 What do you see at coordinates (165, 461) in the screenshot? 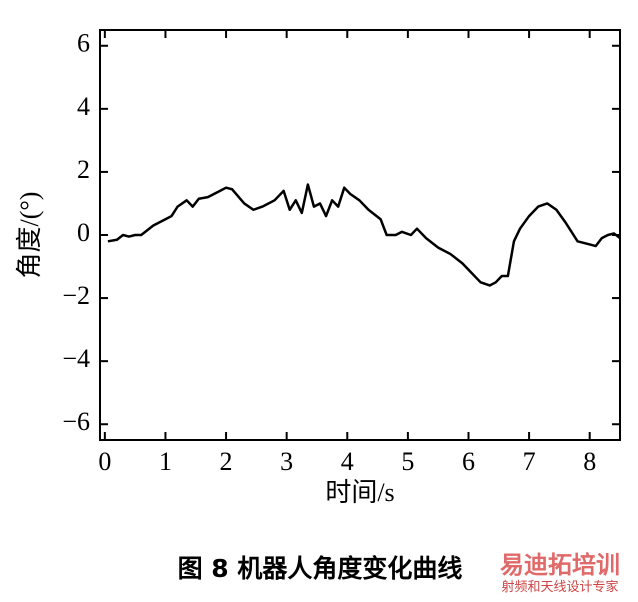
I see `x-tick-label: 1` at bounding box center [165, 461].